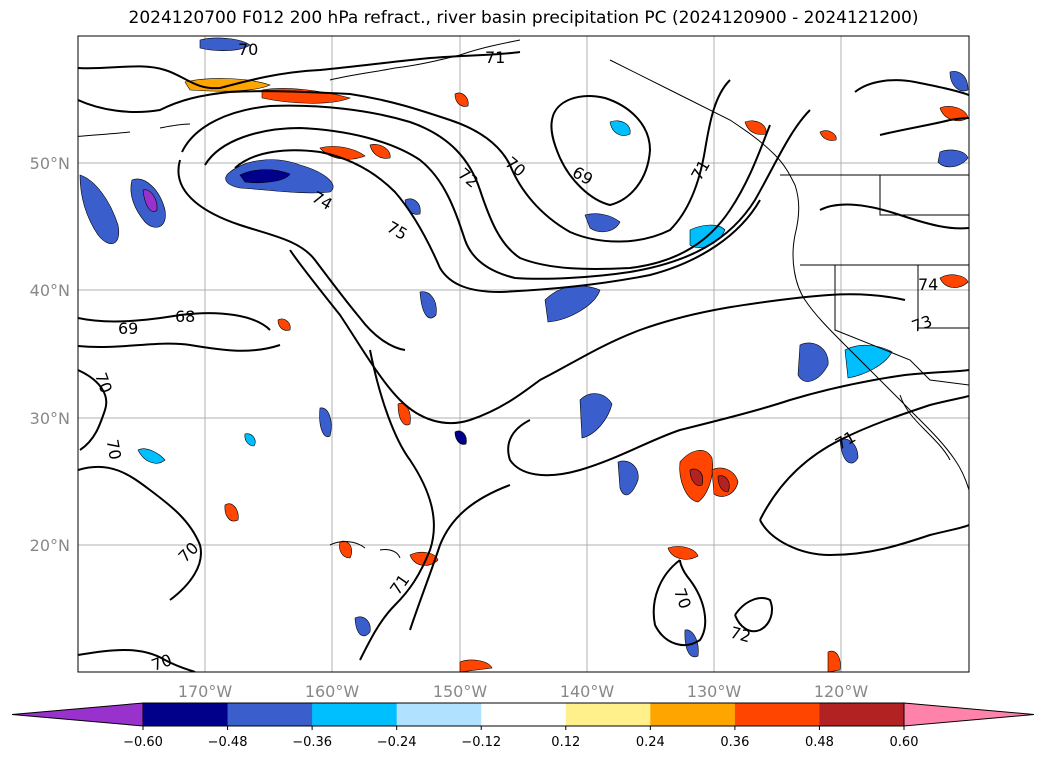 The image size is (1047, 765). I want to click on colorbar-tick-label: −0.12, so click(481, 742).